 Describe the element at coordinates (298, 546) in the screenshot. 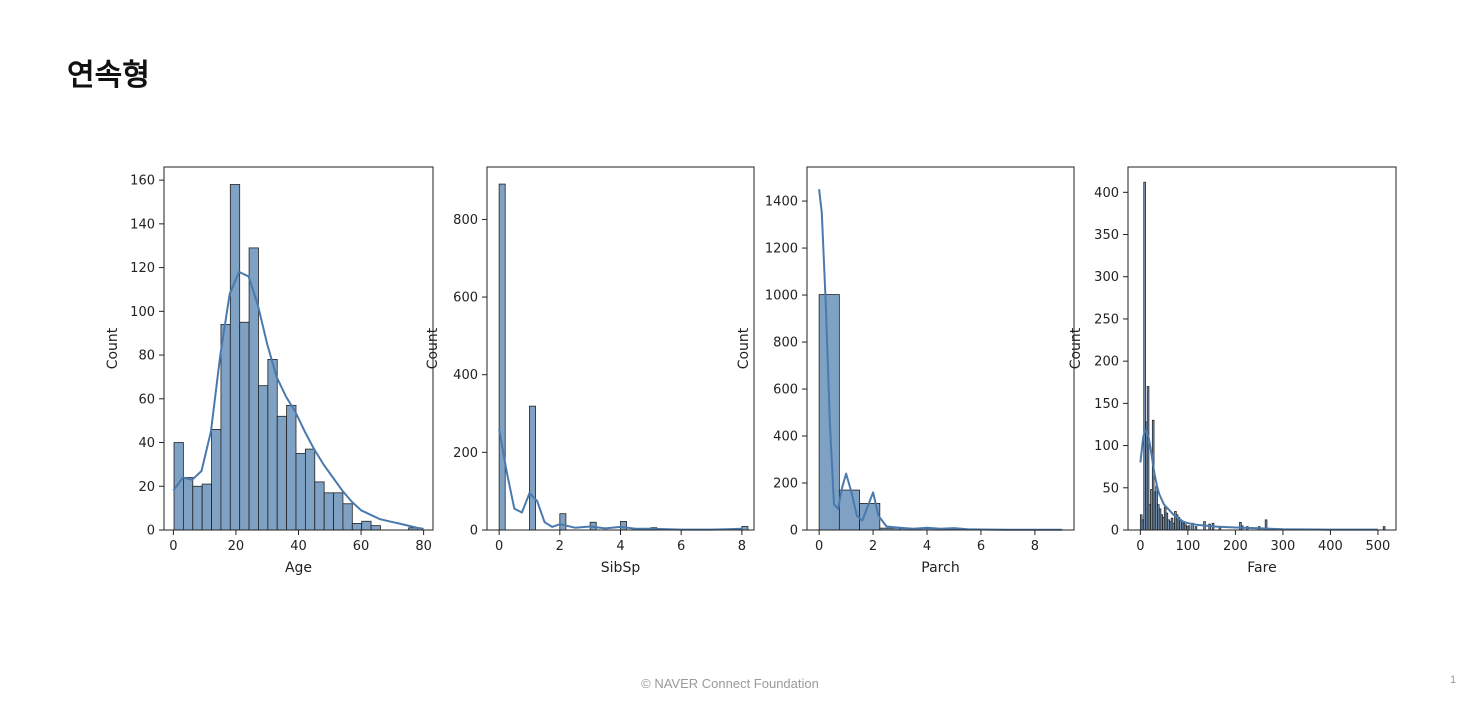

I see `x-tick-label: 40` at that location.